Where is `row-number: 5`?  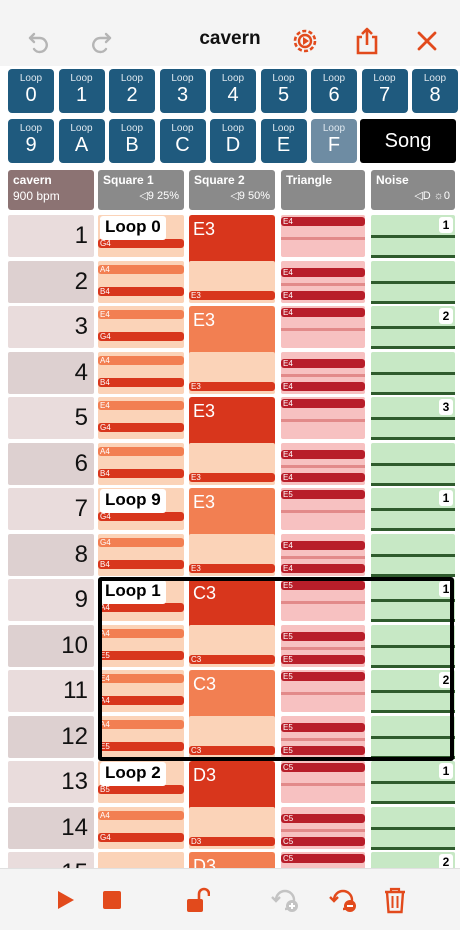
row-number: 5 is located at coordinates (51, 418).